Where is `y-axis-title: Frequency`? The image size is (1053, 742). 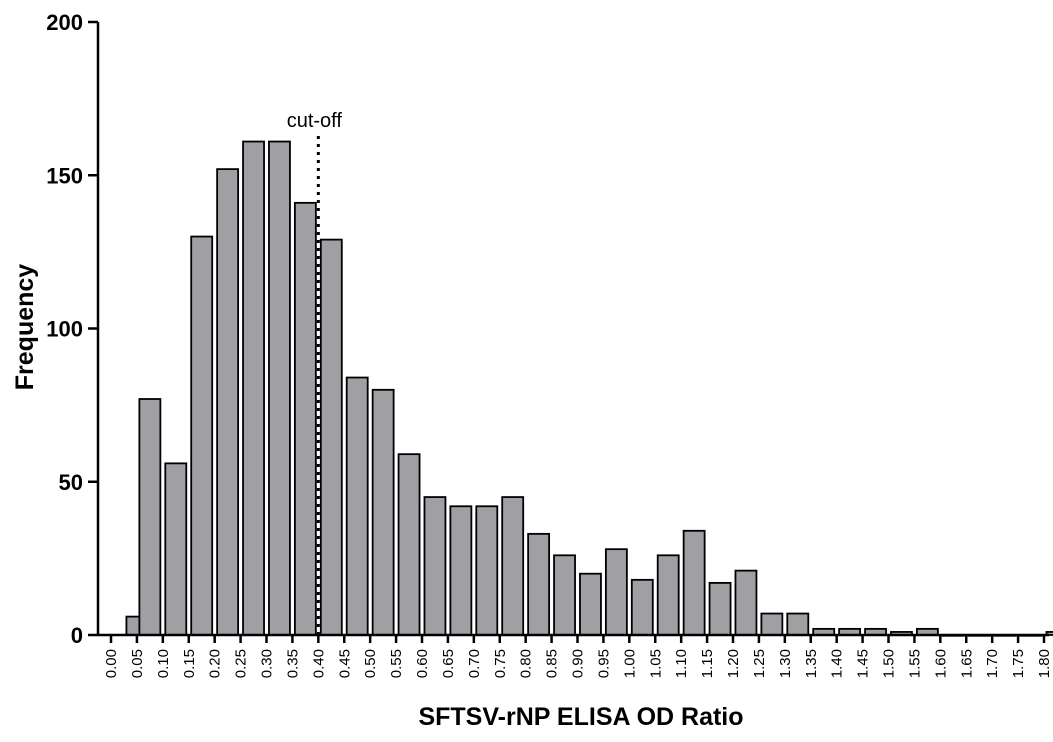
y-axis-title: Frequency is located at coordinates (25, 327).